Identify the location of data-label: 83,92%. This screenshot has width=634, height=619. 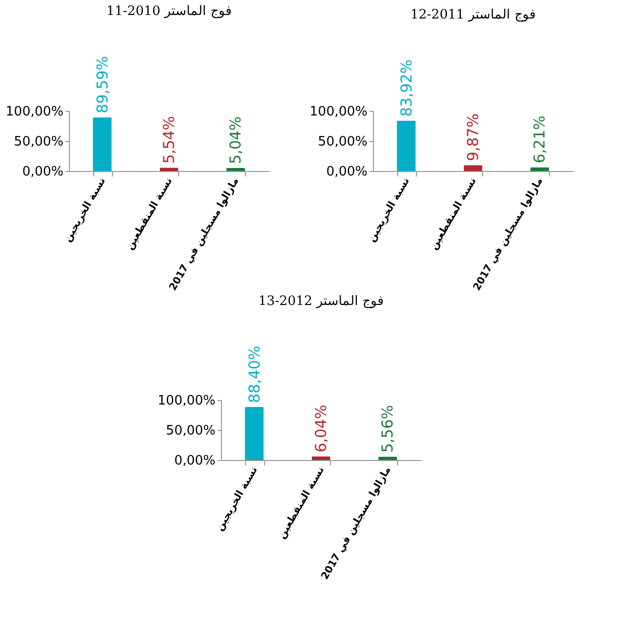
(406, 88).